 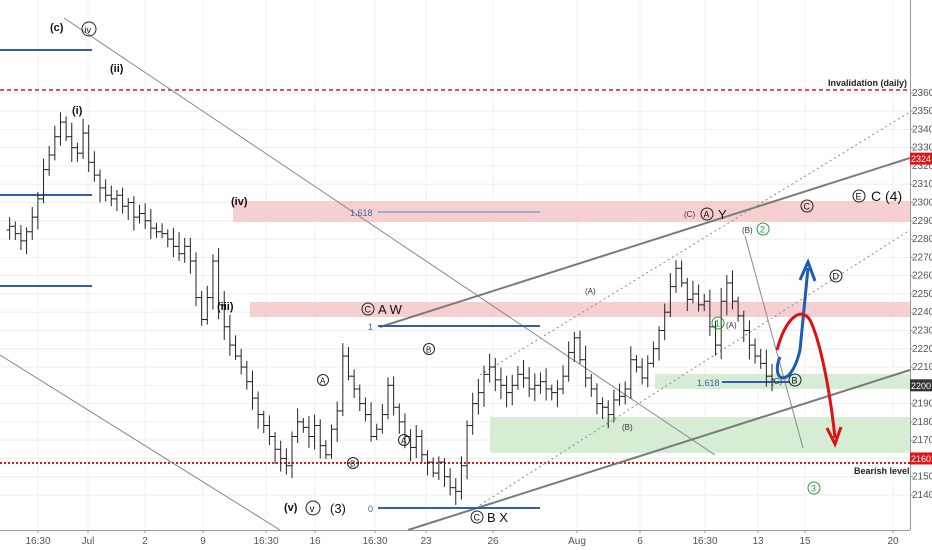 I want to click on price-tick-label: 2250, so click(x=922, y=294).